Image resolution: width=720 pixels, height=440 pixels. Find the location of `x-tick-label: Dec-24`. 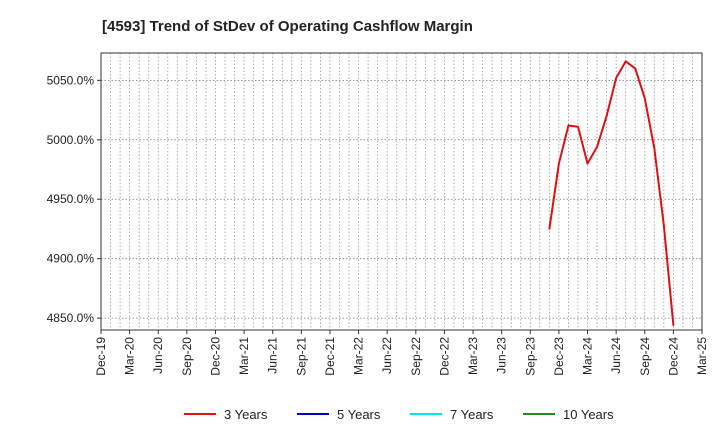

x-tick-label: Dec-24 is located at coordinates (673, 356).